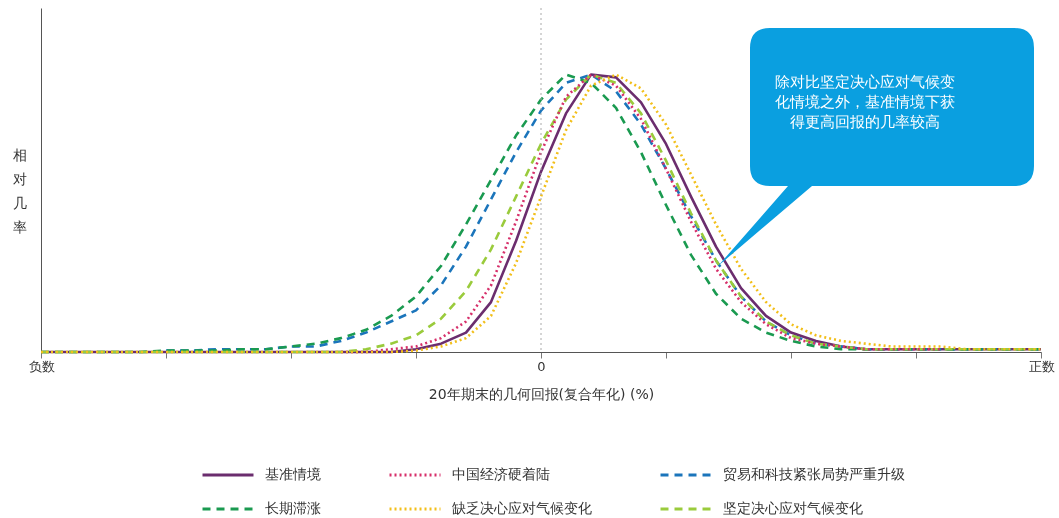 The height and width of the screenshot is (518, 1059). I want to click on annotation: 除对比坚定决心应对气候变化情境之外，基准情境下获得更高回报的几率较高, so click(865, 102).